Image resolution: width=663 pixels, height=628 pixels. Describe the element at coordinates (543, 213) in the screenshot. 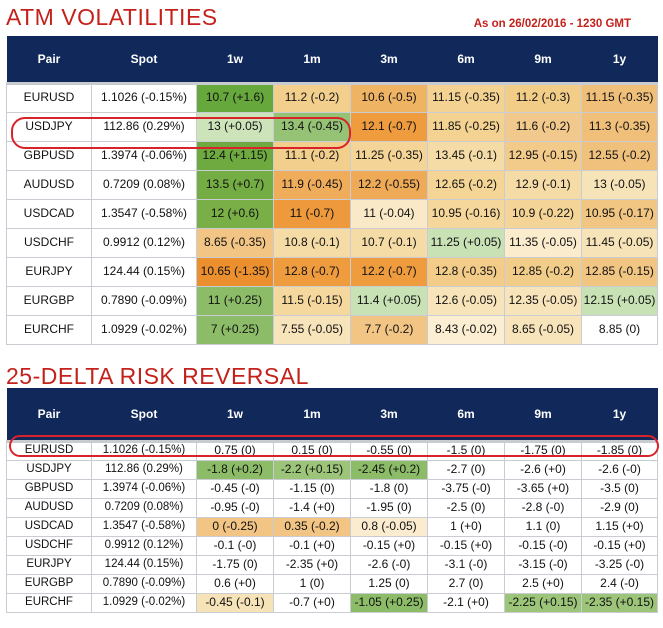

I see `value-cell: 10.9 (-0.22)` at that location.